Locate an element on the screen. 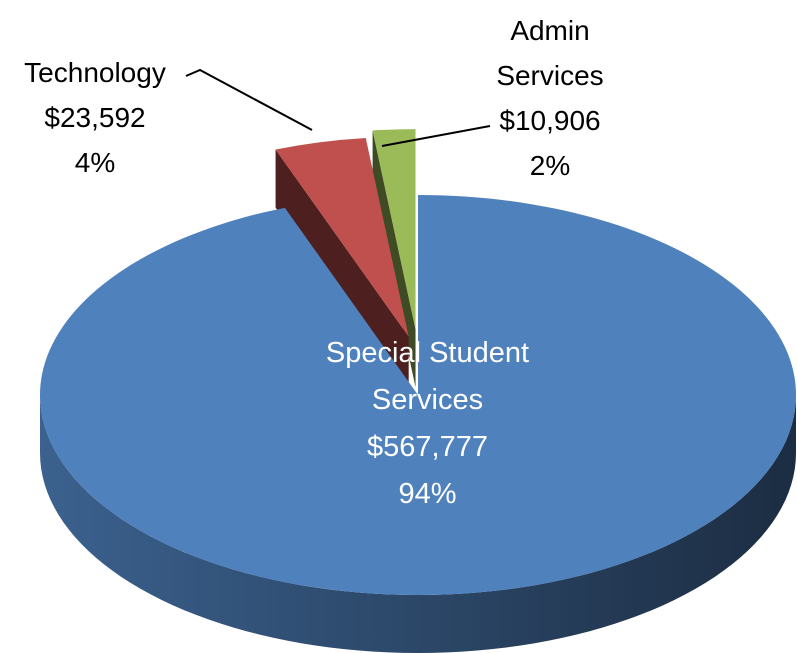 The width and height of the screenshot is (797, 653). value-label: $23,592 is located at coordinates (95, 117).